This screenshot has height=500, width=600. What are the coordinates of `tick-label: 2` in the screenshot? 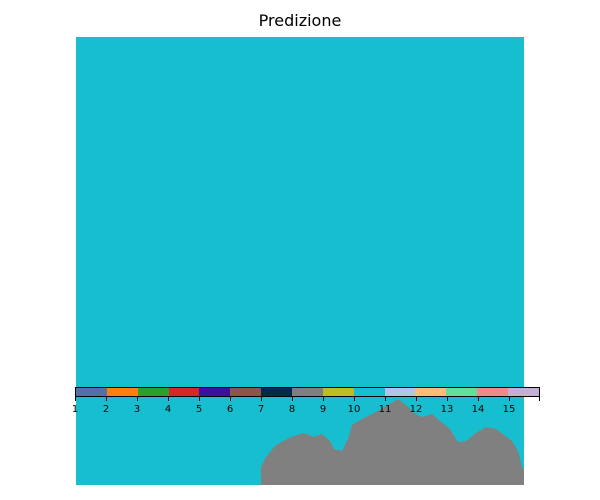 It's located at (106, 409).